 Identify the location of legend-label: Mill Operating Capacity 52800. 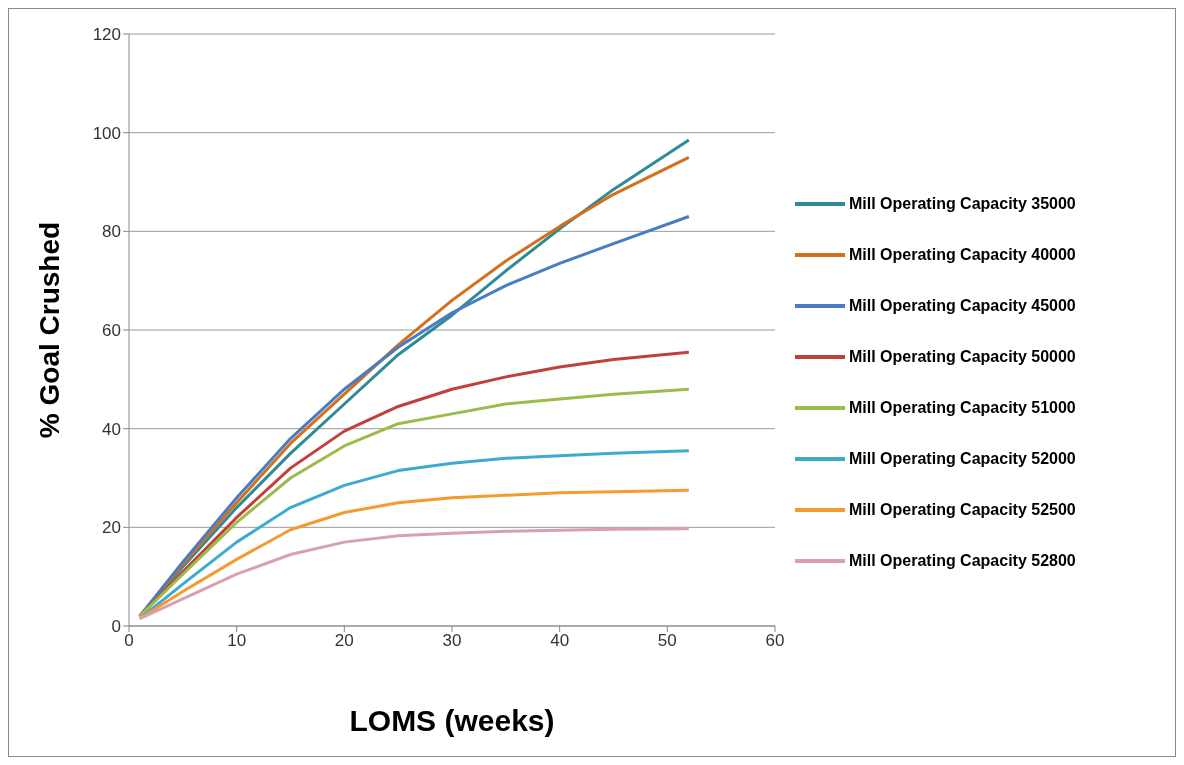
(962, 561).